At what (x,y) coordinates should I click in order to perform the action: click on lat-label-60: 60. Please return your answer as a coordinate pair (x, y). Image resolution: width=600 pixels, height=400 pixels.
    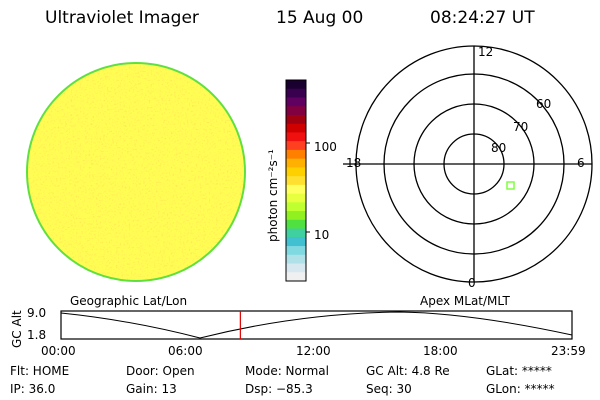
    Looking at the image, I should click on (544, 104).